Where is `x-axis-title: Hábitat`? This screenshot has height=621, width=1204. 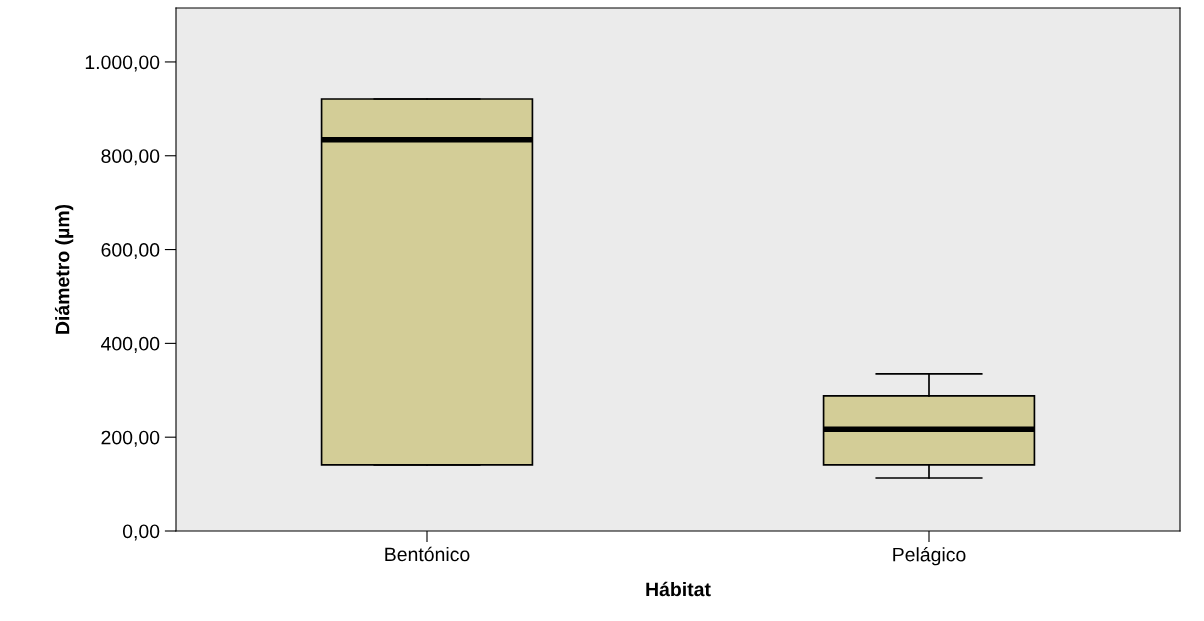
x-axis-title: Hábitat is located at coordinates (678, 589).